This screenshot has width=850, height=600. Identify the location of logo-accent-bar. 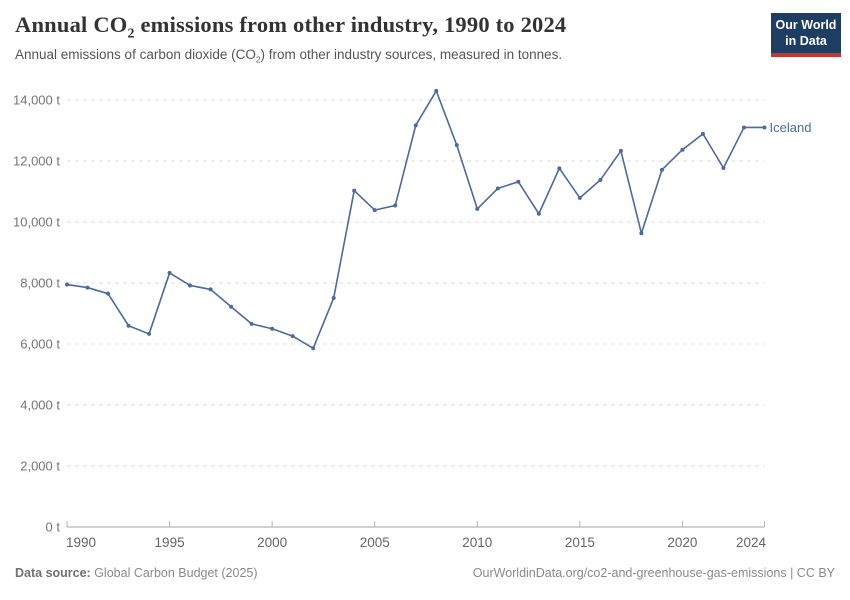
(806, 55).